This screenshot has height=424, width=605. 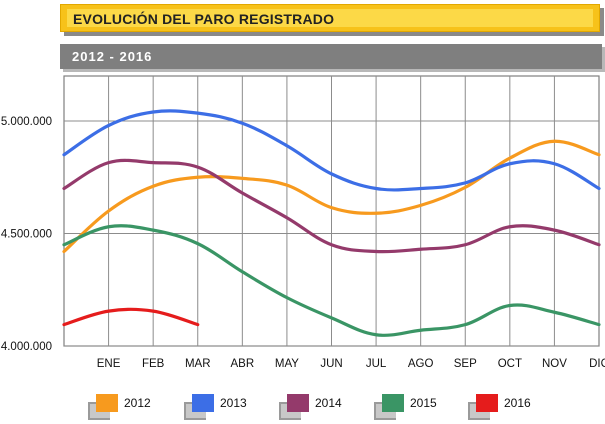 I want to click on x-tick-label: AGO, so click(x=421, y=364).